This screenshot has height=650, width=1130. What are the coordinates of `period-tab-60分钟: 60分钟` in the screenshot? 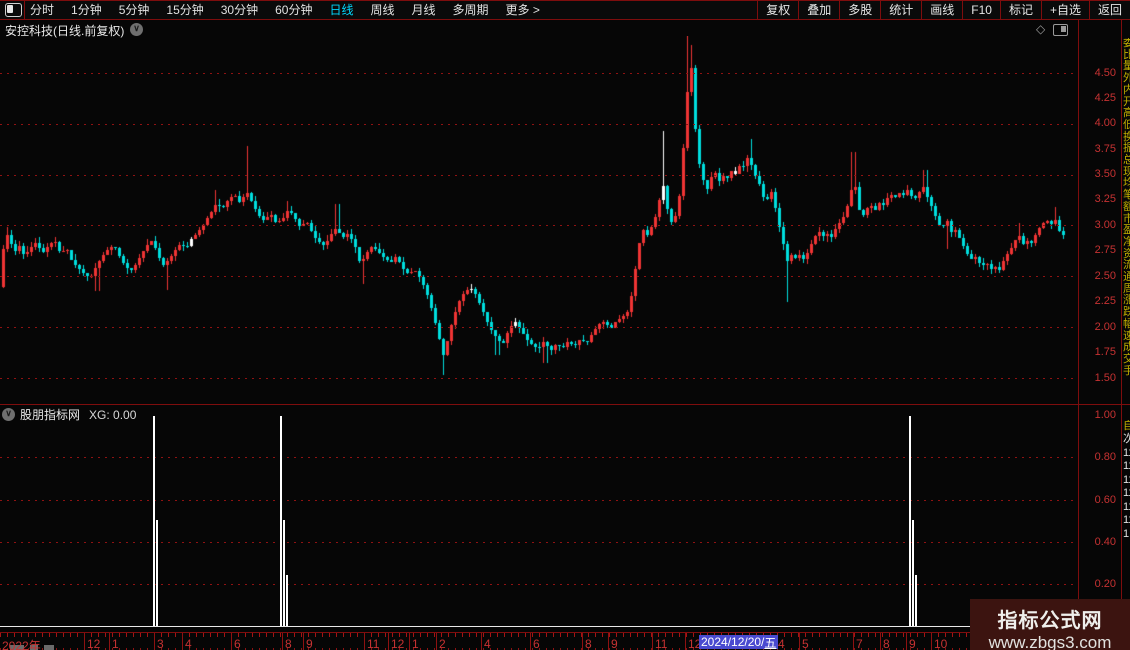 It's located at (294, 10).